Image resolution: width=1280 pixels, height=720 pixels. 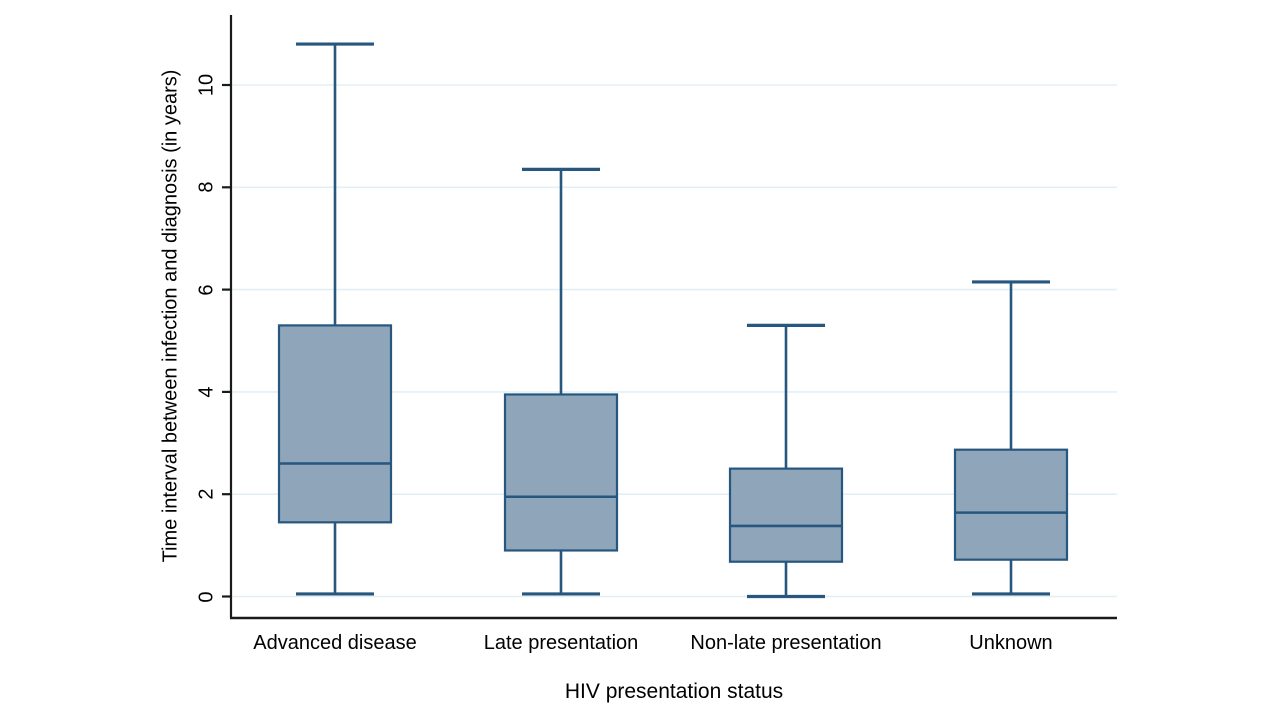 I want to click on y-tick-label-0: 0, so click(x=206, y=596).